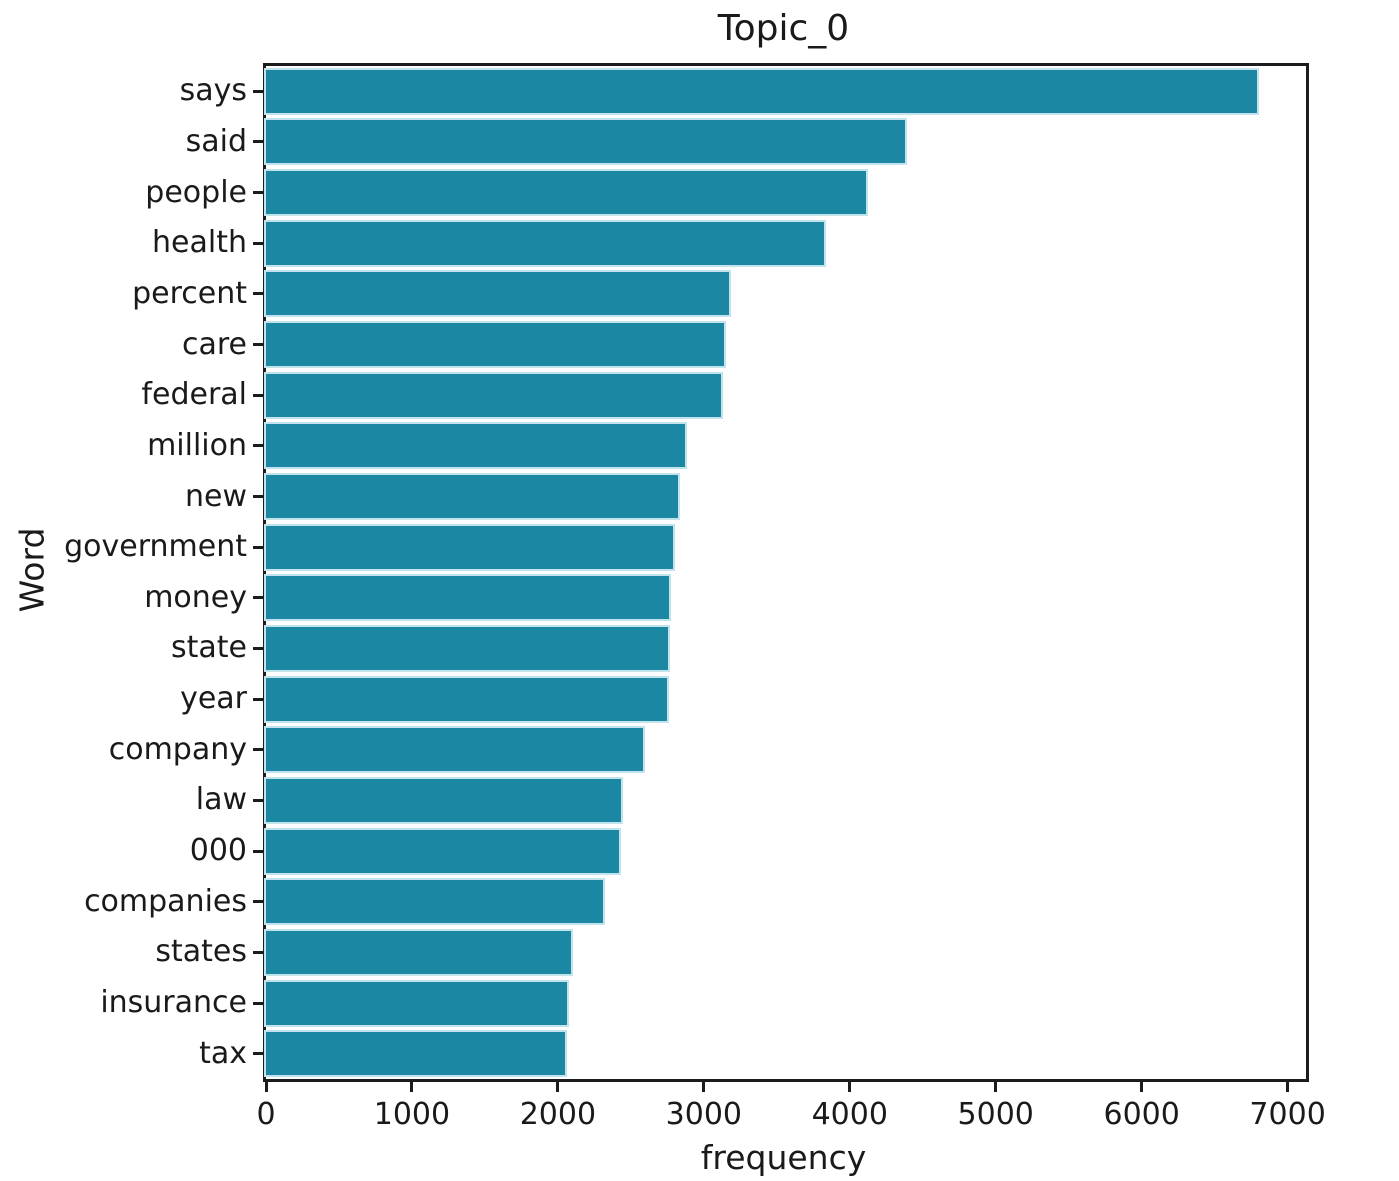 The image size is (1399, 1181). I want to click on x-tick-label-5000: 5000, so click(995, 1114).